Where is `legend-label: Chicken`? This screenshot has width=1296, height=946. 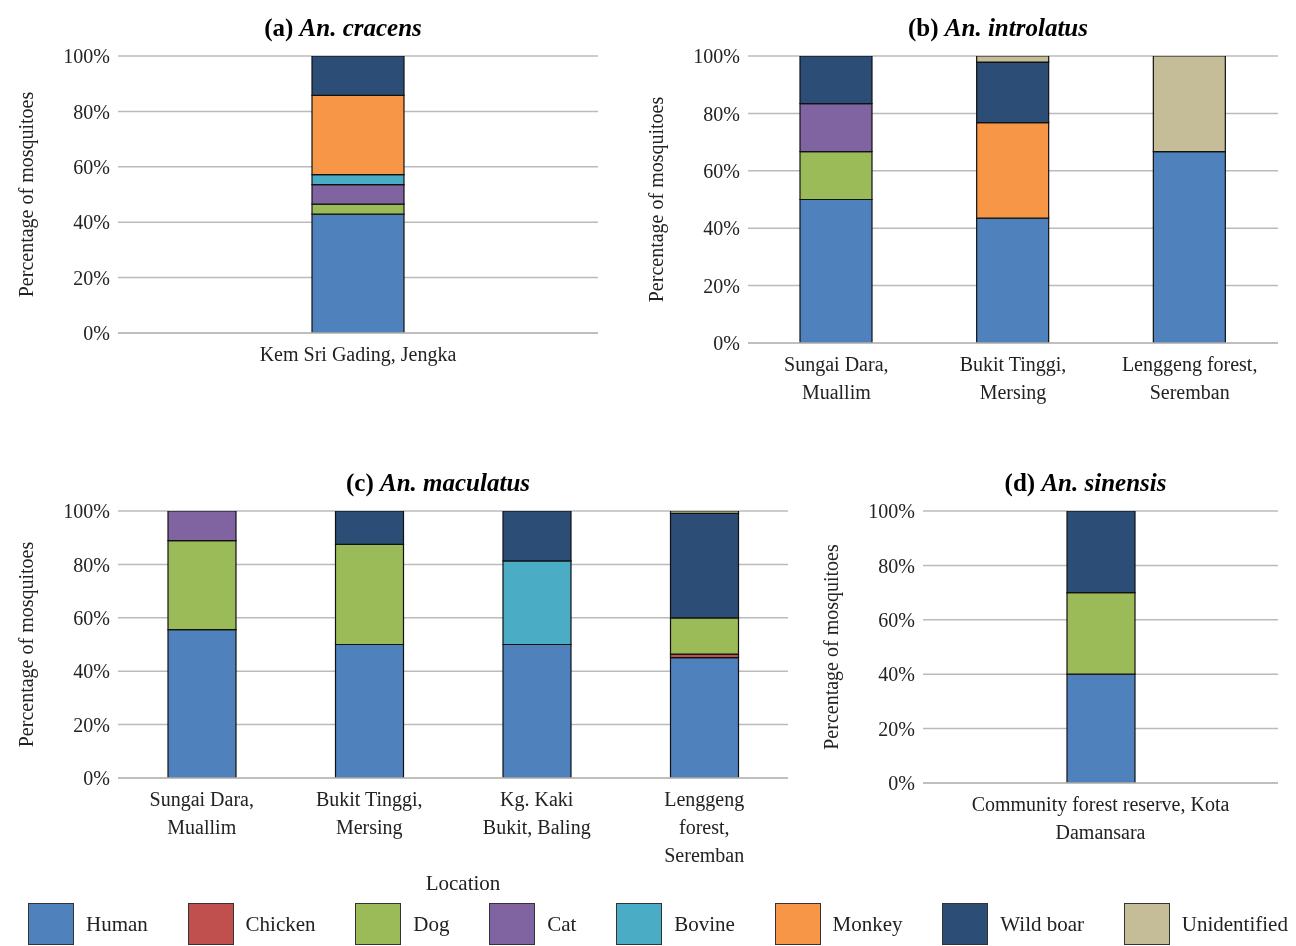 legend-label: Chicken is located at coordinates (280, 924).